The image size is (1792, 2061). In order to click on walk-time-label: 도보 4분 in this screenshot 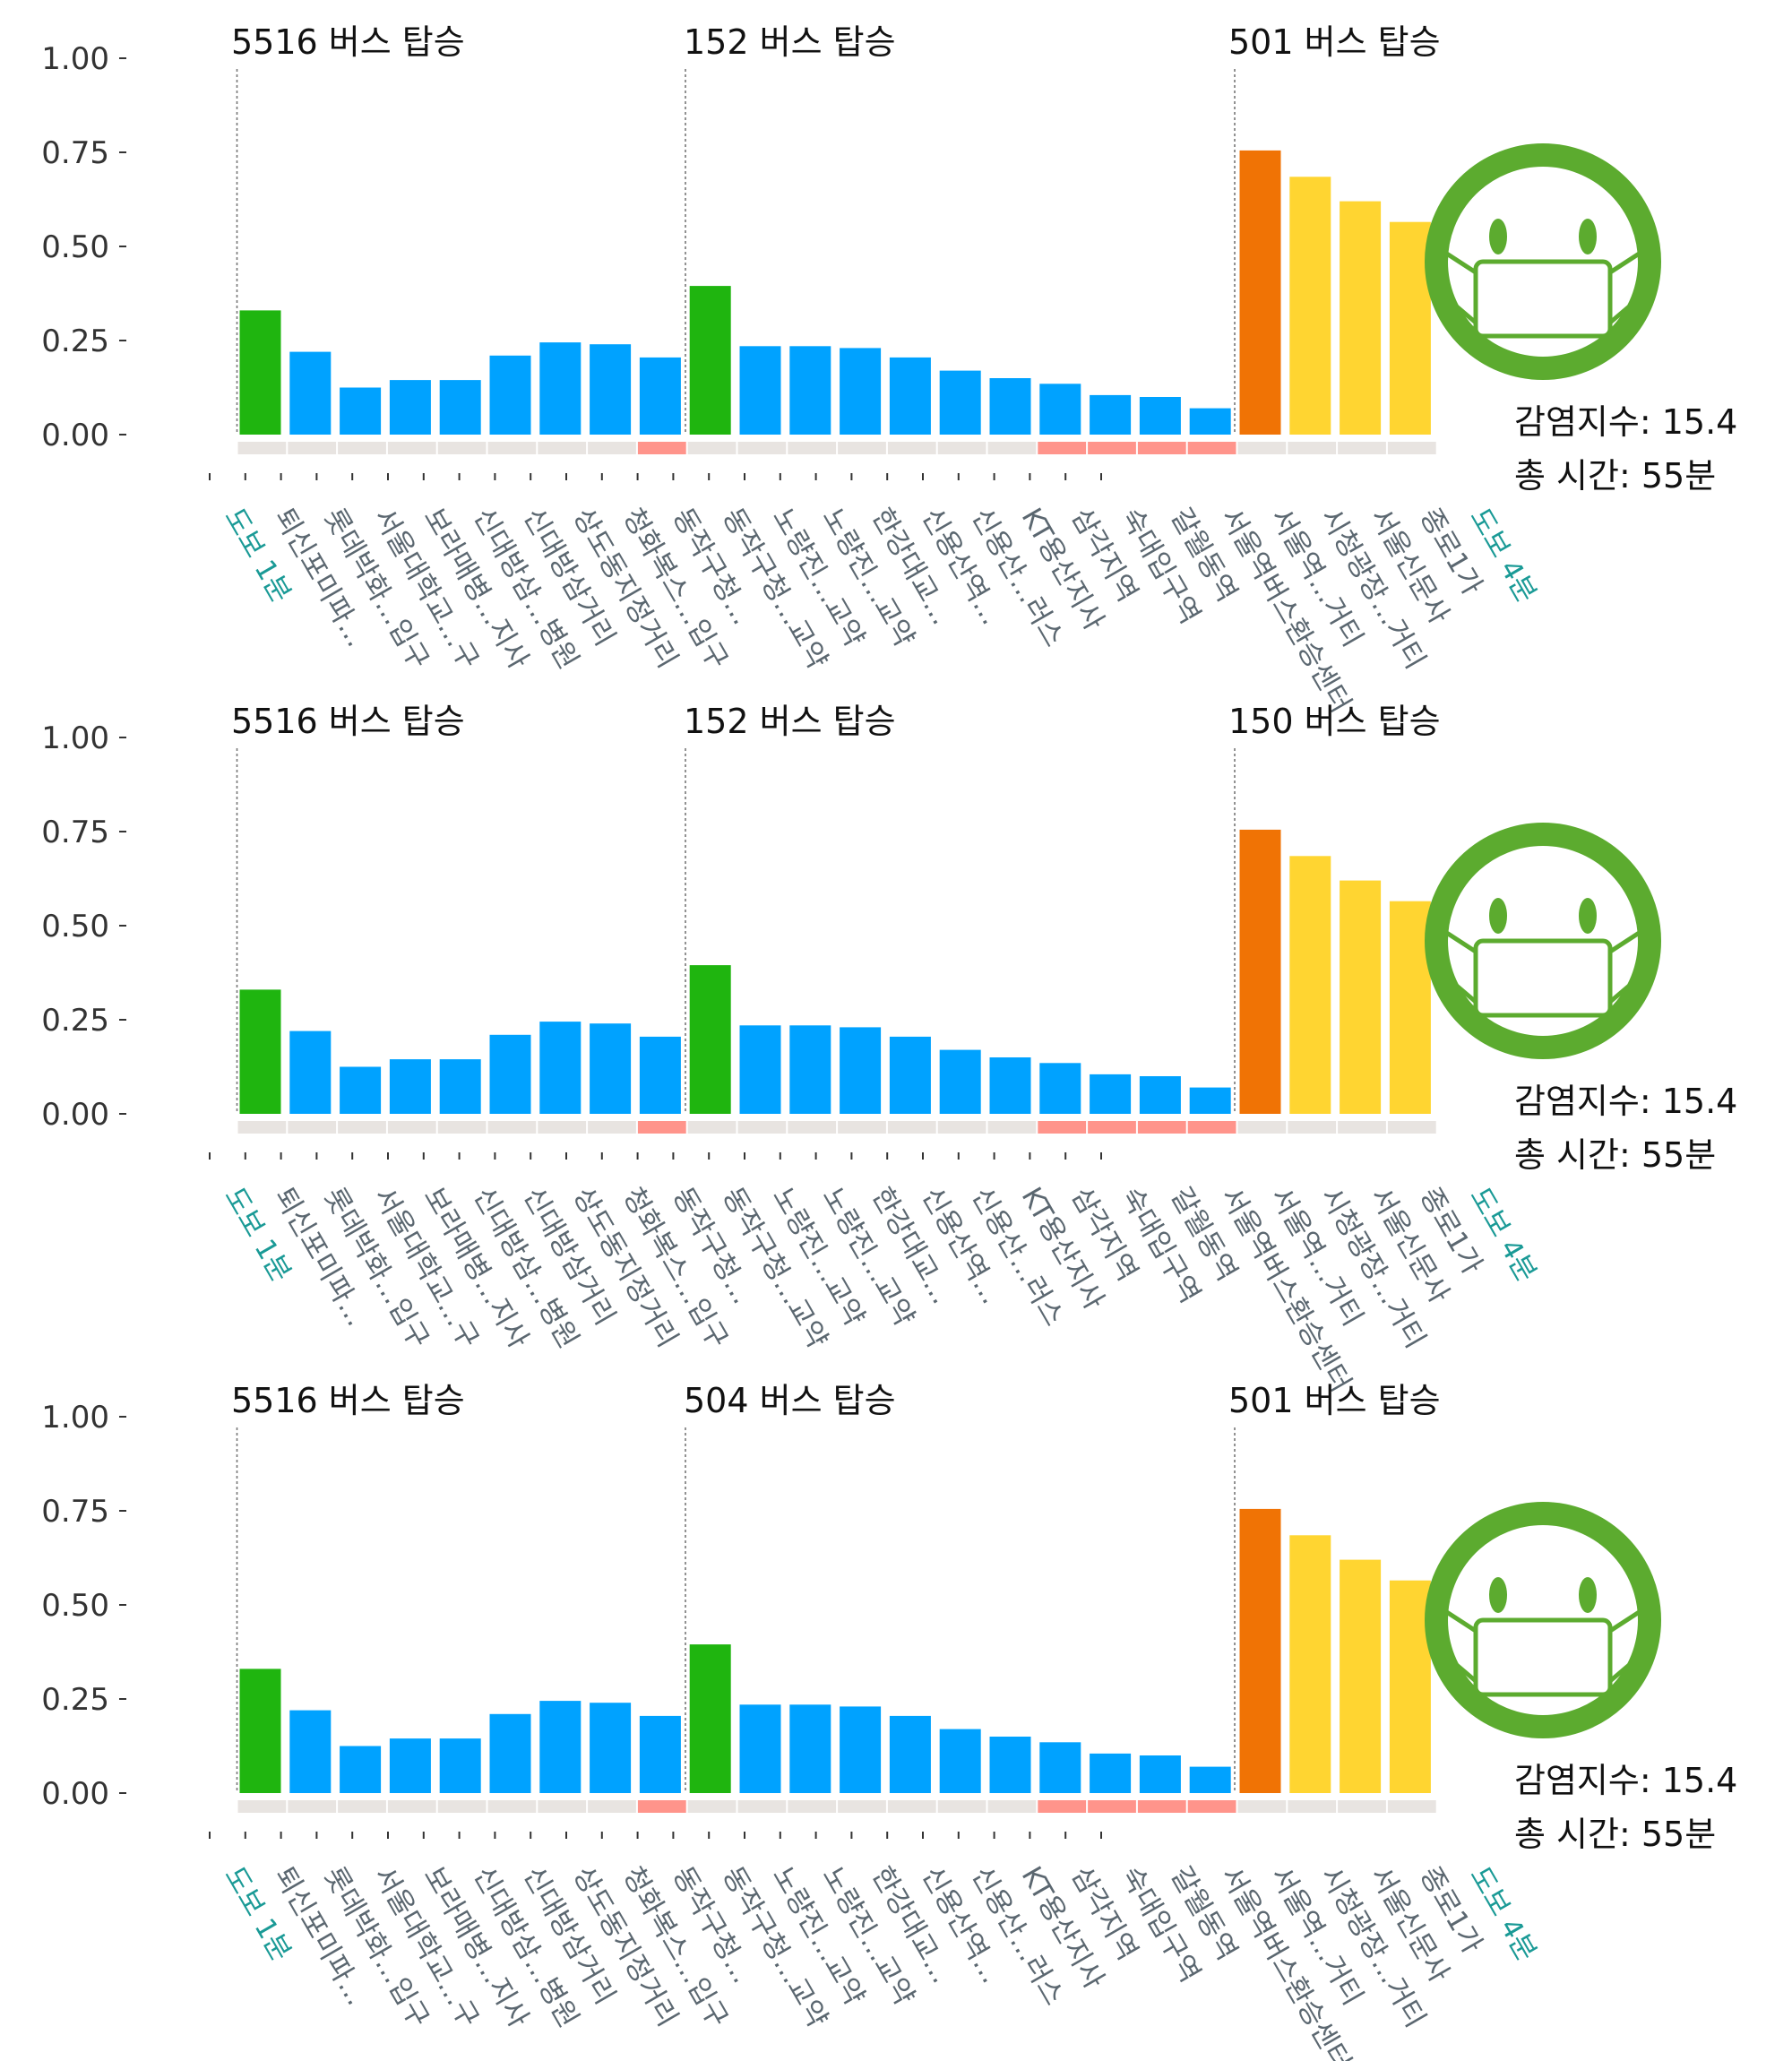, I will do `click(1503, 555)`.